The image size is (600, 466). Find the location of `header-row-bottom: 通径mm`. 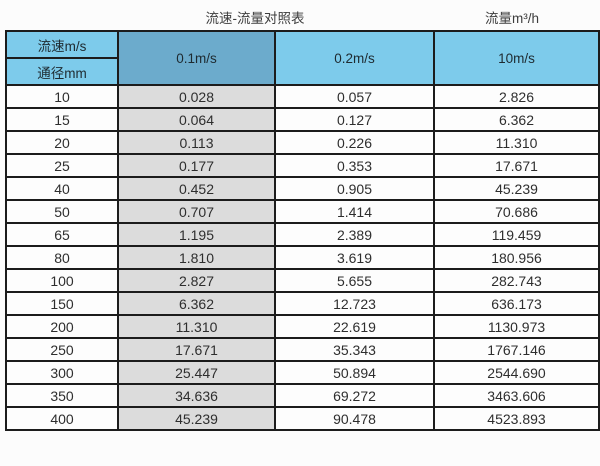

header-row-bottom: 通径mm is located at coordinates (302, 71).